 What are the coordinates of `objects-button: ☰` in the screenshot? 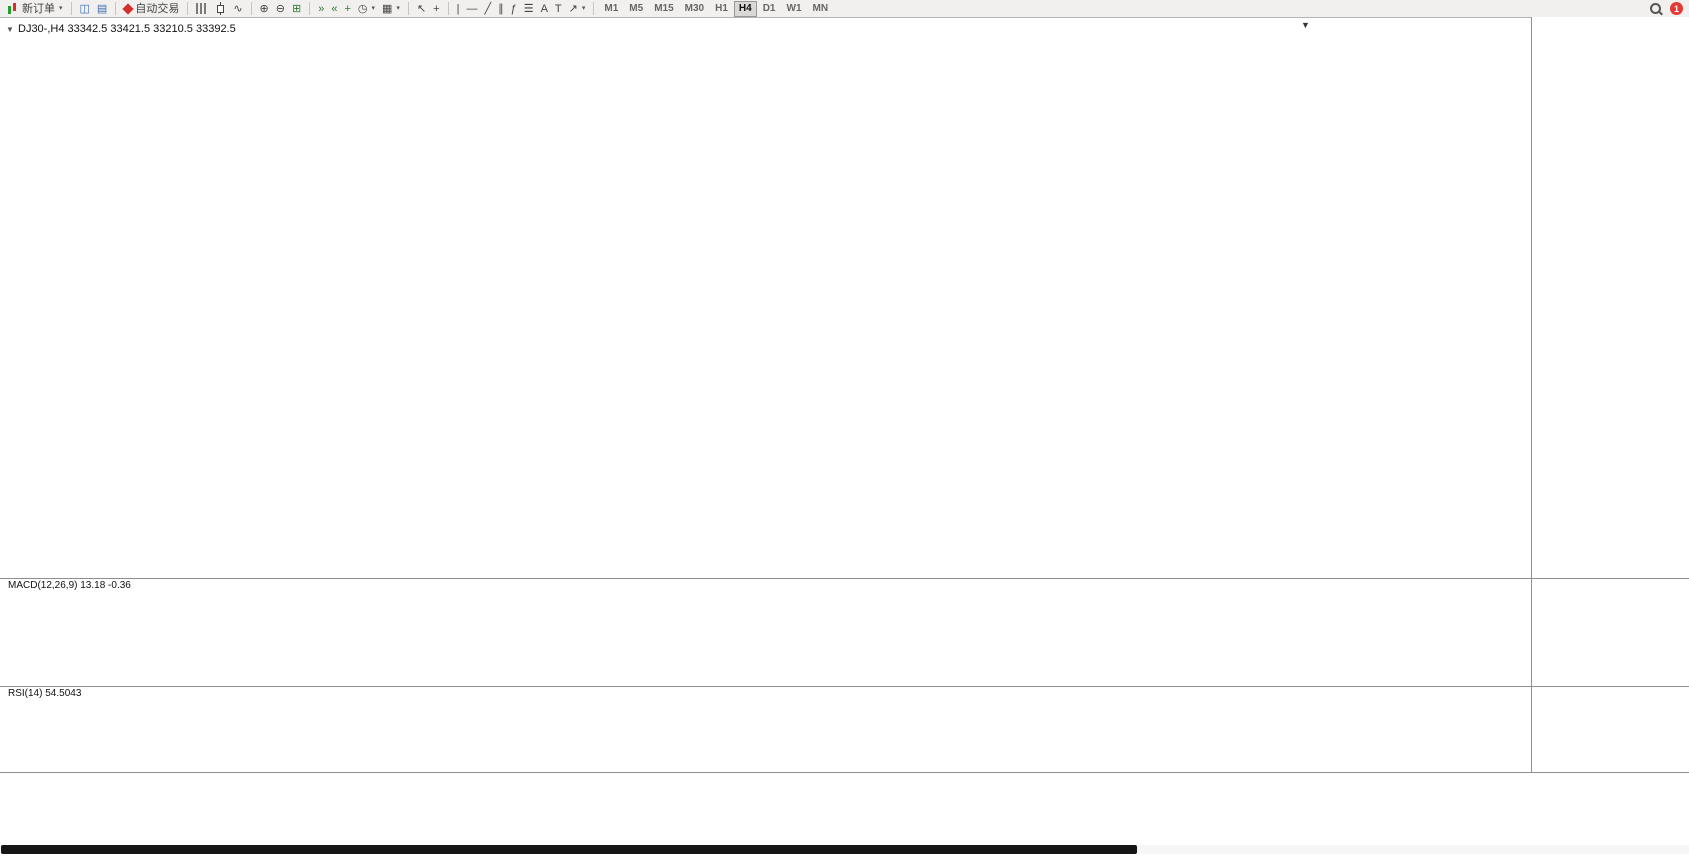 It's located at (529, 9).